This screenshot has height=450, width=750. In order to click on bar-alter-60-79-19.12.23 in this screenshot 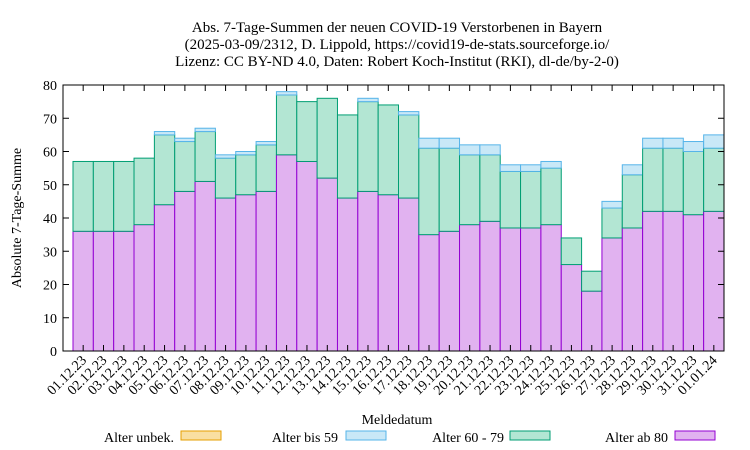, I will do `click(449, 189)`.